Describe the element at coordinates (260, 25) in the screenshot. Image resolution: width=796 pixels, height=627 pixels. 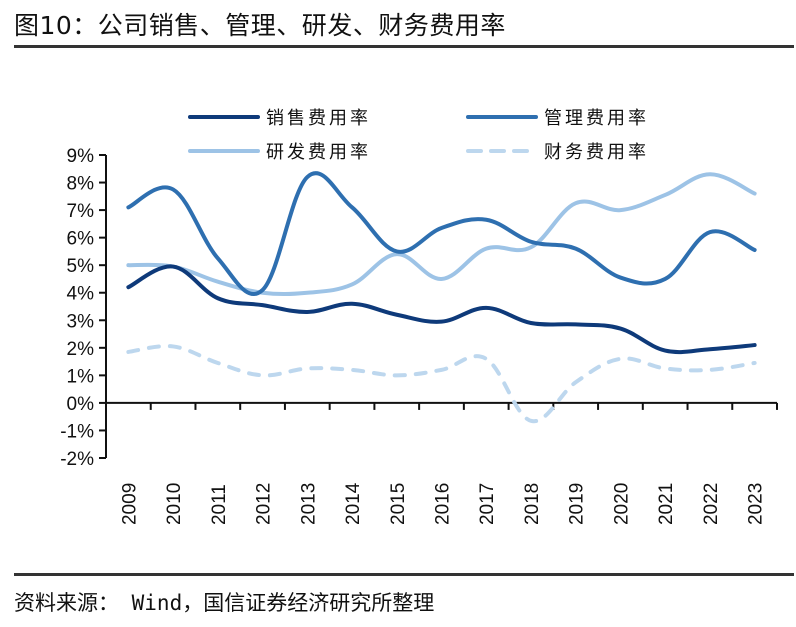
I see `figure-title: 图10：公司销售、管理、研发、财务费用率` at that location.